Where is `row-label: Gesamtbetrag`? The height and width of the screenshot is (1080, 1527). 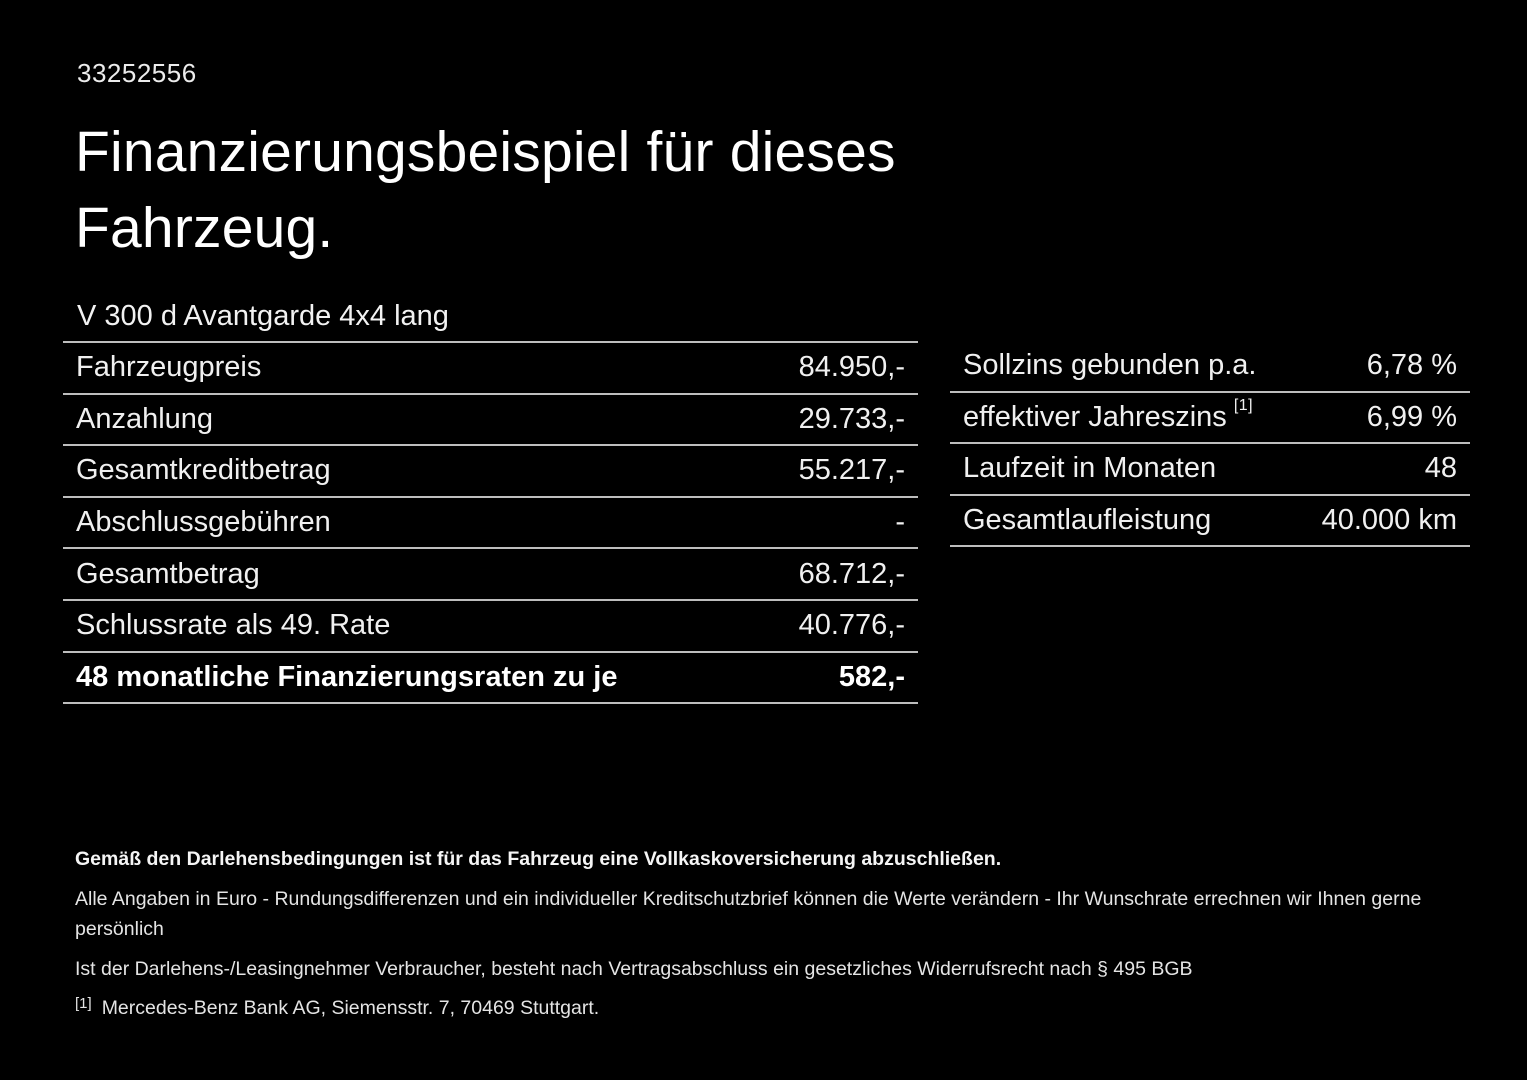
row-label: Gesamtbetrag is located at coordinates (168, 573).